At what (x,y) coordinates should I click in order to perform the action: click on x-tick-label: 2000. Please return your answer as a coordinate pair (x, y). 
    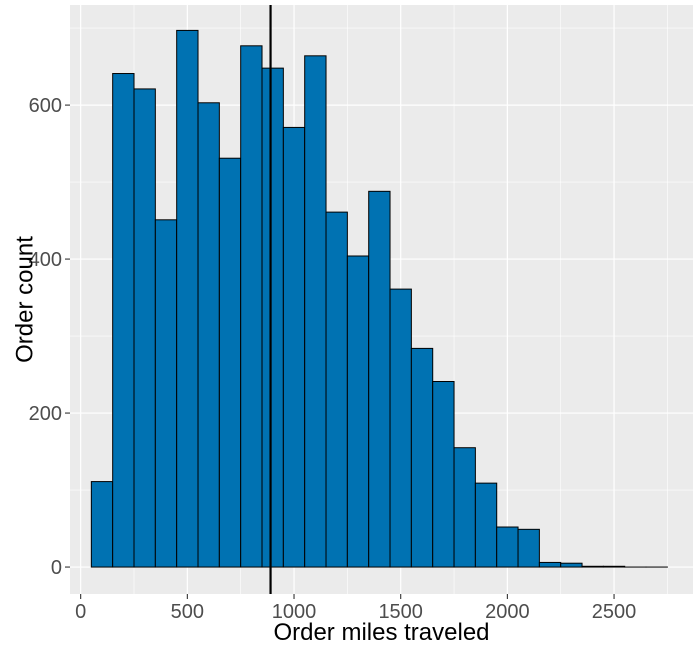
    Looking at the image, I should click on (507, 612).